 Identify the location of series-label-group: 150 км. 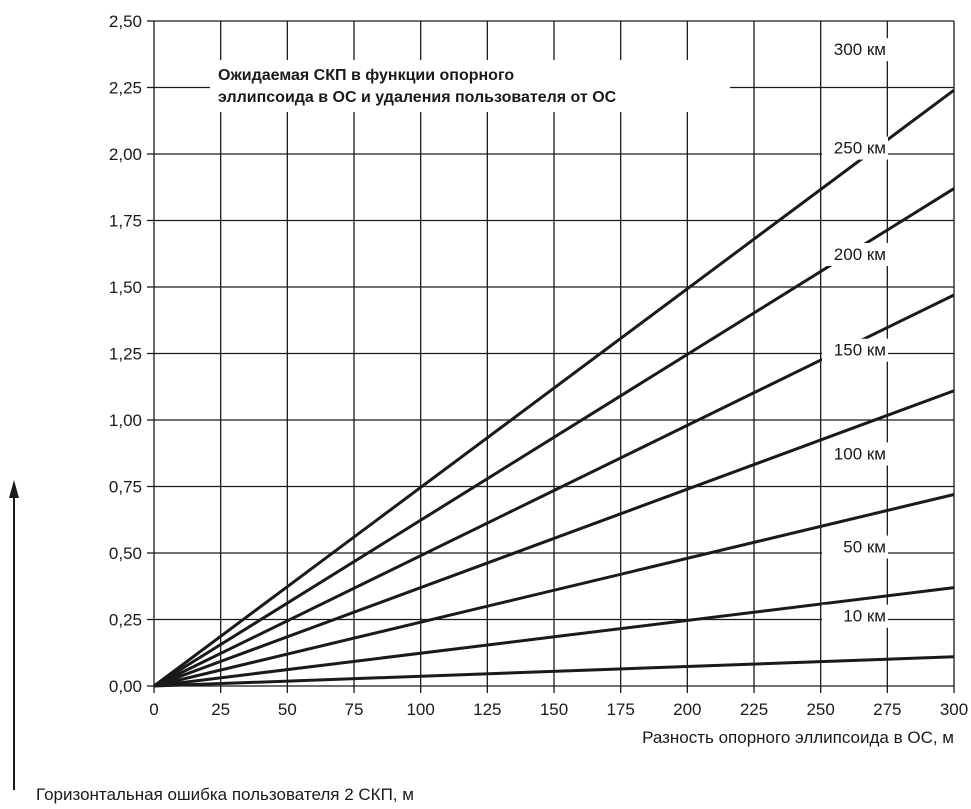
(855, 350).